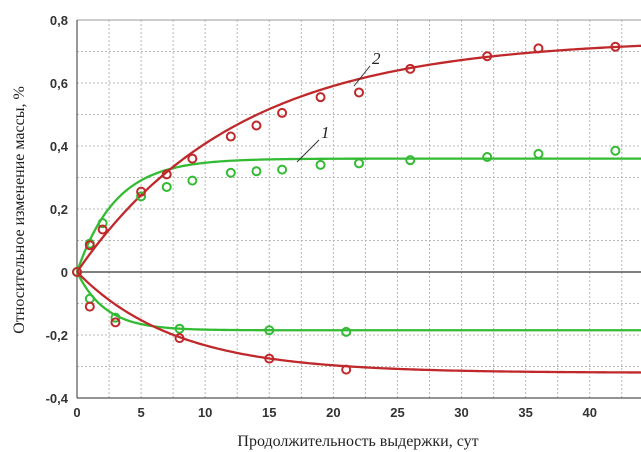 This screenshot has height=452, width=641. I want to click on x-tick-label: 15, so click(269, 412).